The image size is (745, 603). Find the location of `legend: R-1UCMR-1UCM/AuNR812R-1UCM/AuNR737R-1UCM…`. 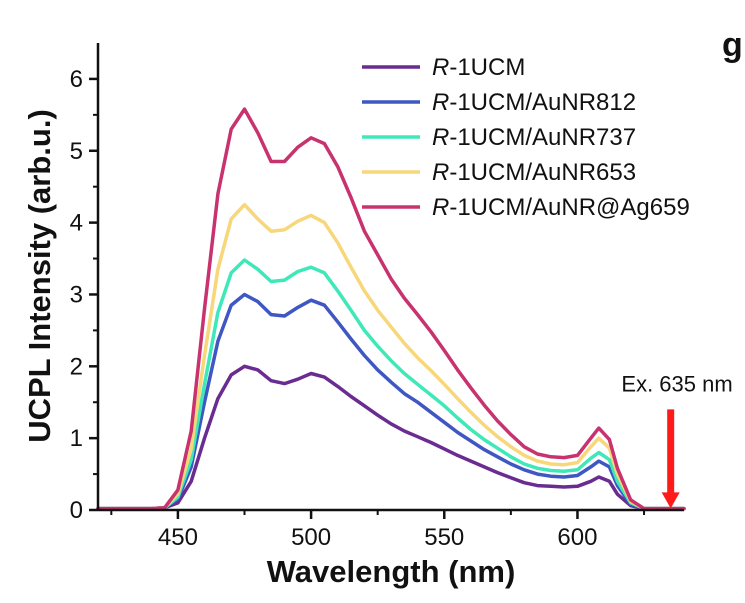

legend: R-1UCMR-1UCM/AuNR812R-1UCM/AuNR737R-1UCM… is located at coordinates (526, 137).